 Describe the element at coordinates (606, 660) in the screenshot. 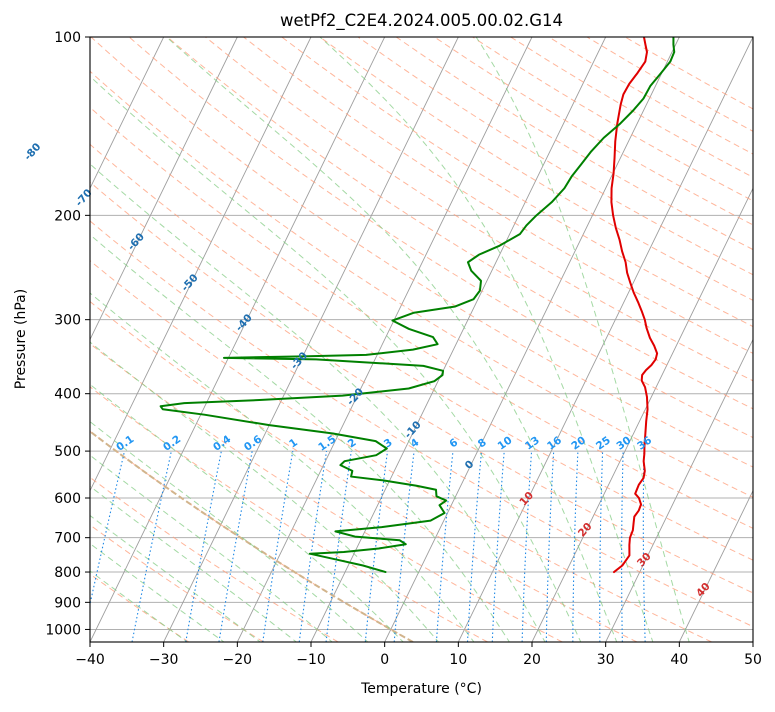

I see `x-tick-label: 30` at that location.